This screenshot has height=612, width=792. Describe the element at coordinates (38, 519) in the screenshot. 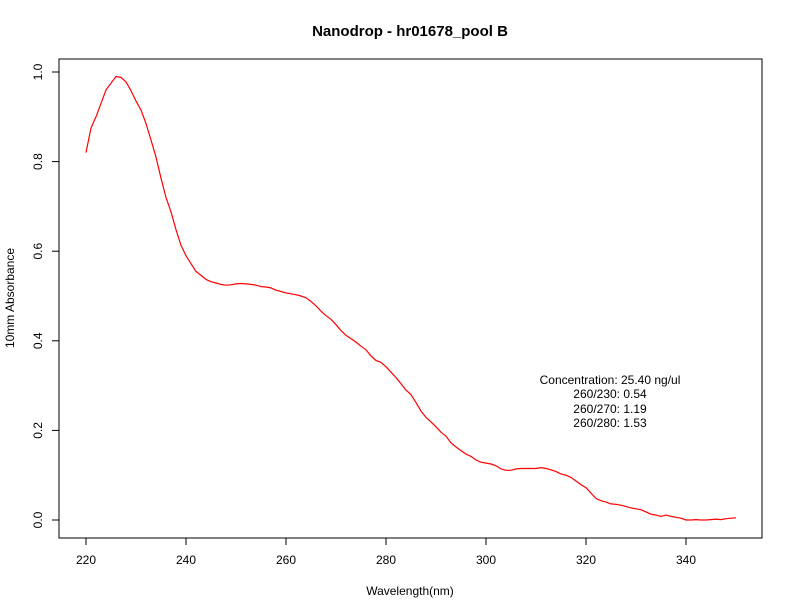

I see `y-tick-label: 0.0` at that location.